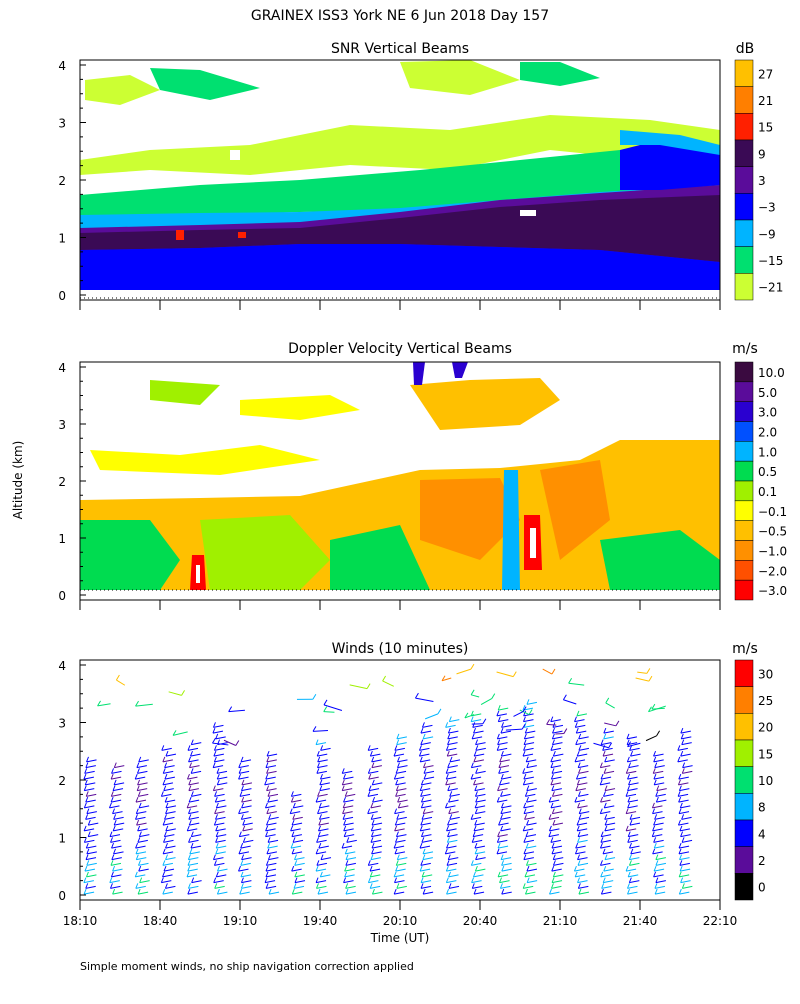 This screenshot has width=800, height=1004. I want to click on y-tick-label: 4, so click(62, 66).